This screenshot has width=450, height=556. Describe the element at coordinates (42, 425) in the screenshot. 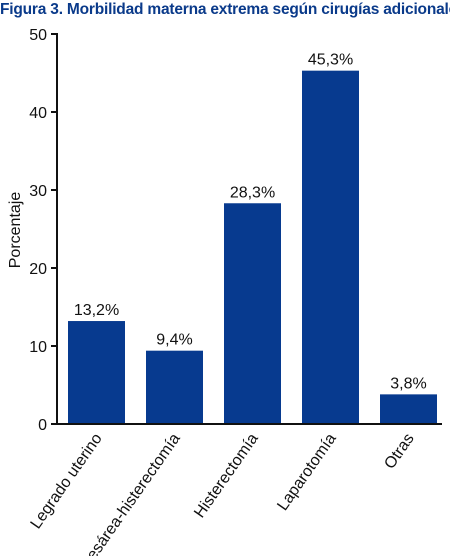

I see `y-tick-label: 0` at that location.